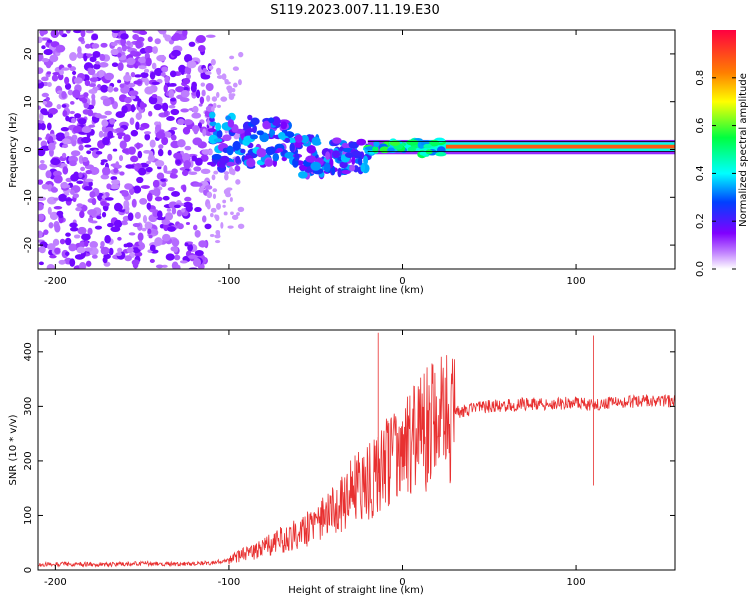 This screenshot has height=600, width=750. What do you see at coordinates (412, 142) in the screenshot?
I see `tone-blob` at bounding box center [412, 142].